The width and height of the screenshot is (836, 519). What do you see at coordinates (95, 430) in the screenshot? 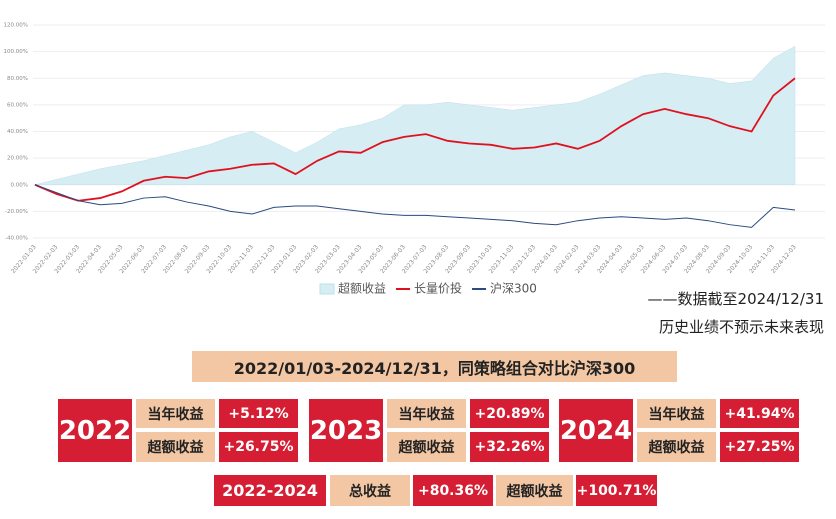
I see `year: 2022` at bounding box center [95, 430].